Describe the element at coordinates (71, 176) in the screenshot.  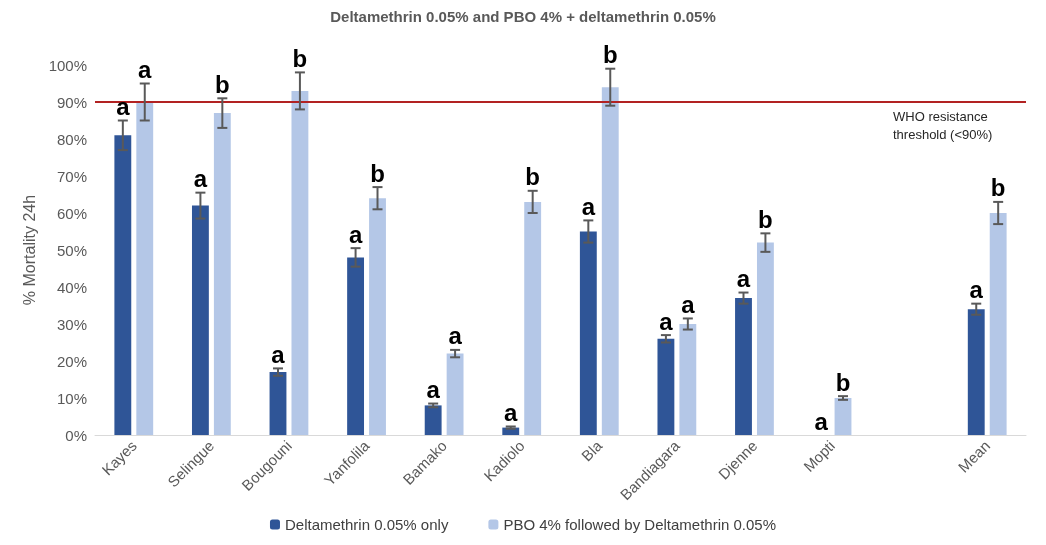
I see `y-tick-label: 70%` at that location.